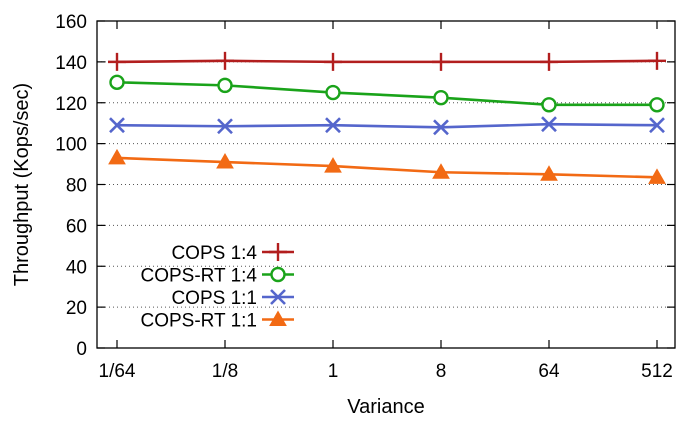  Describe the element at coordinates (71, 145) in the screenshot. I see `y-tick-label: 100` at that location.